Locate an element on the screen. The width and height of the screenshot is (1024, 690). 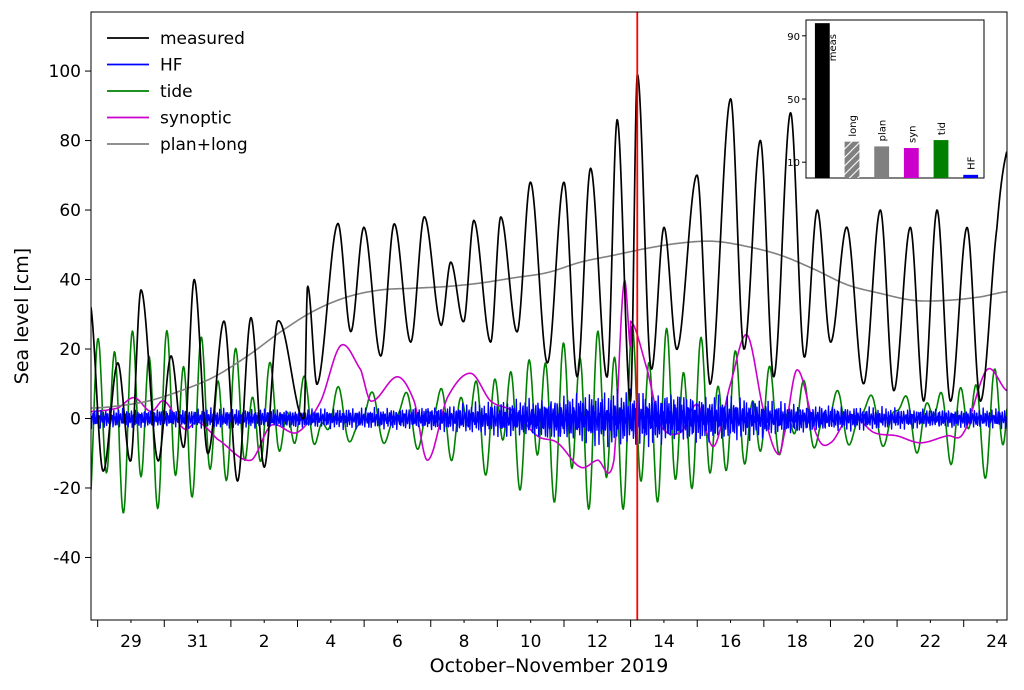
legend-label: plan+long is located at coordinates (204, 145).